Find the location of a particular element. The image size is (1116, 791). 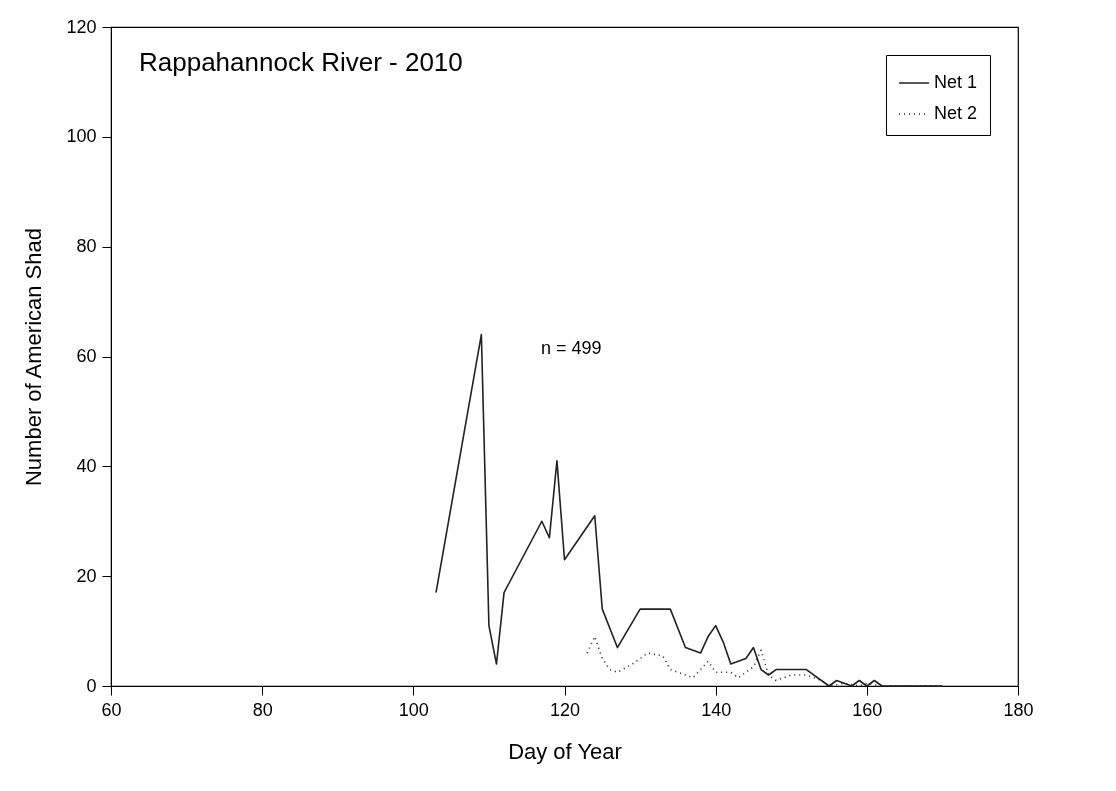

text: Rappahannock River - 2010 is located at coordinates (301, 62).